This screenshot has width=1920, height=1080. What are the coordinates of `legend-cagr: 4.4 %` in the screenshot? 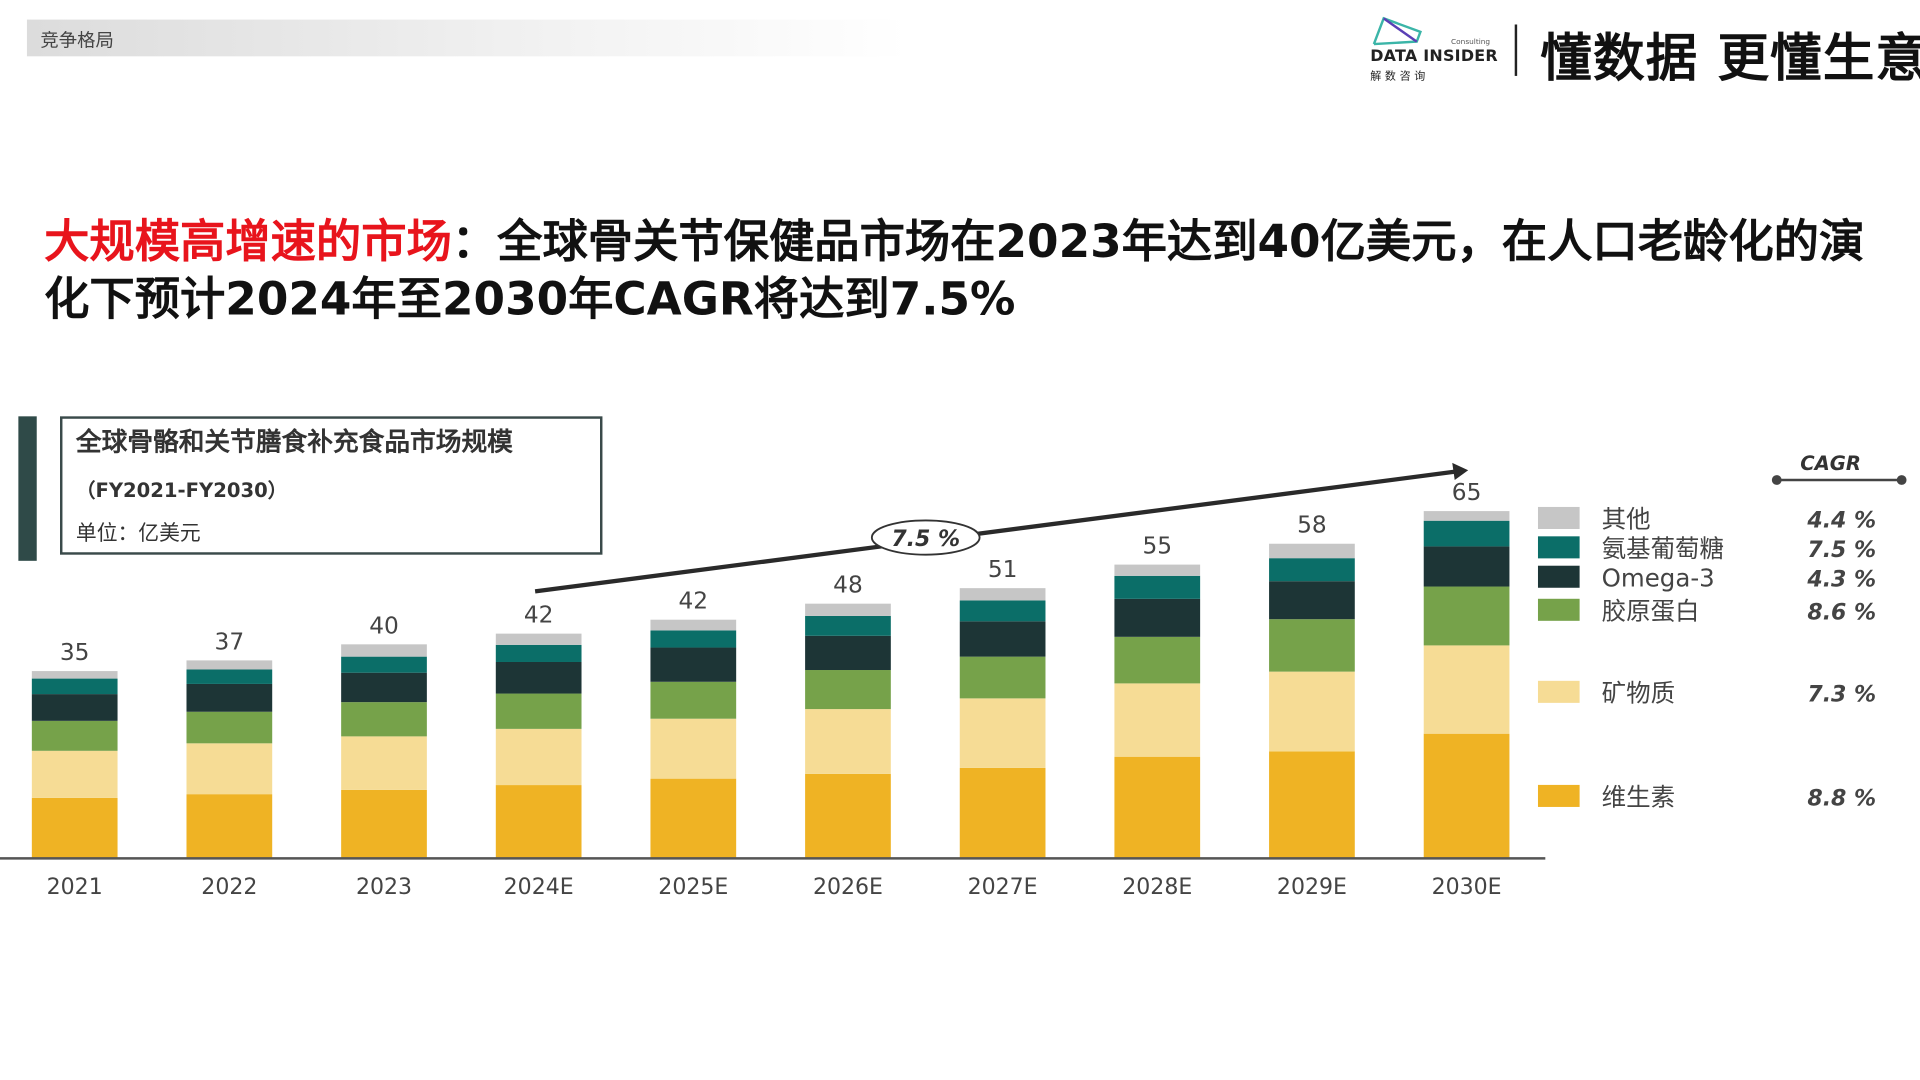 It's located at (1841, 521).